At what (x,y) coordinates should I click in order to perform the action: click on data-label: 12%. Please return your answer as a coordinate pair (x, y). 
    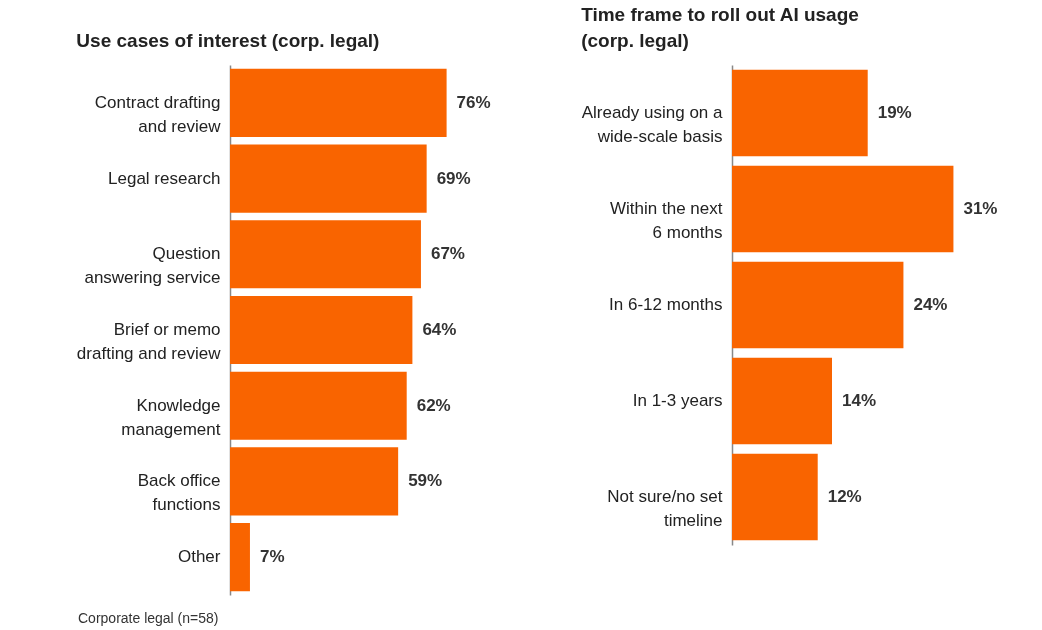
    Looking at the image, I should click on (844, 496).